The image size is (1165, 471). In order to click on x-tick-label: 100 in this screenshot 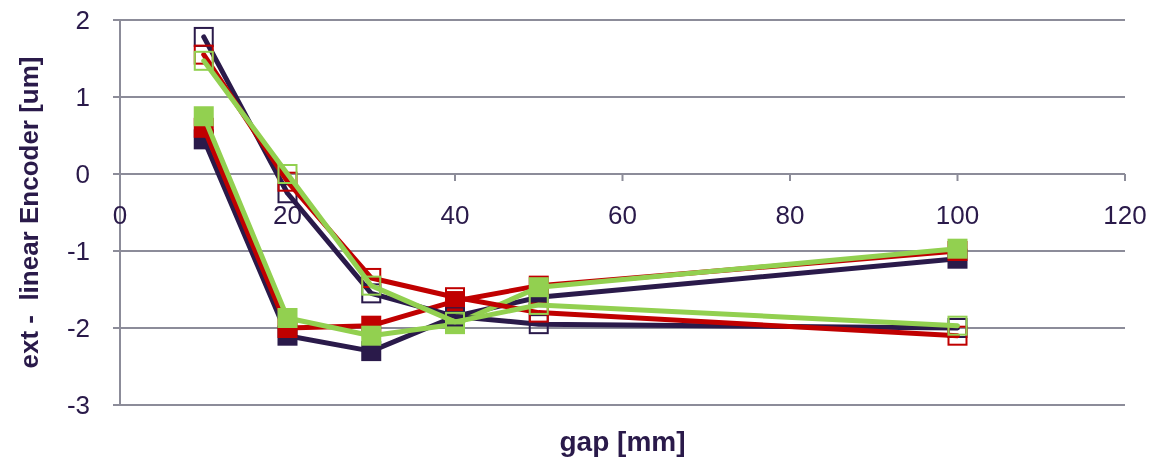, I will do `click(957, 215)`.